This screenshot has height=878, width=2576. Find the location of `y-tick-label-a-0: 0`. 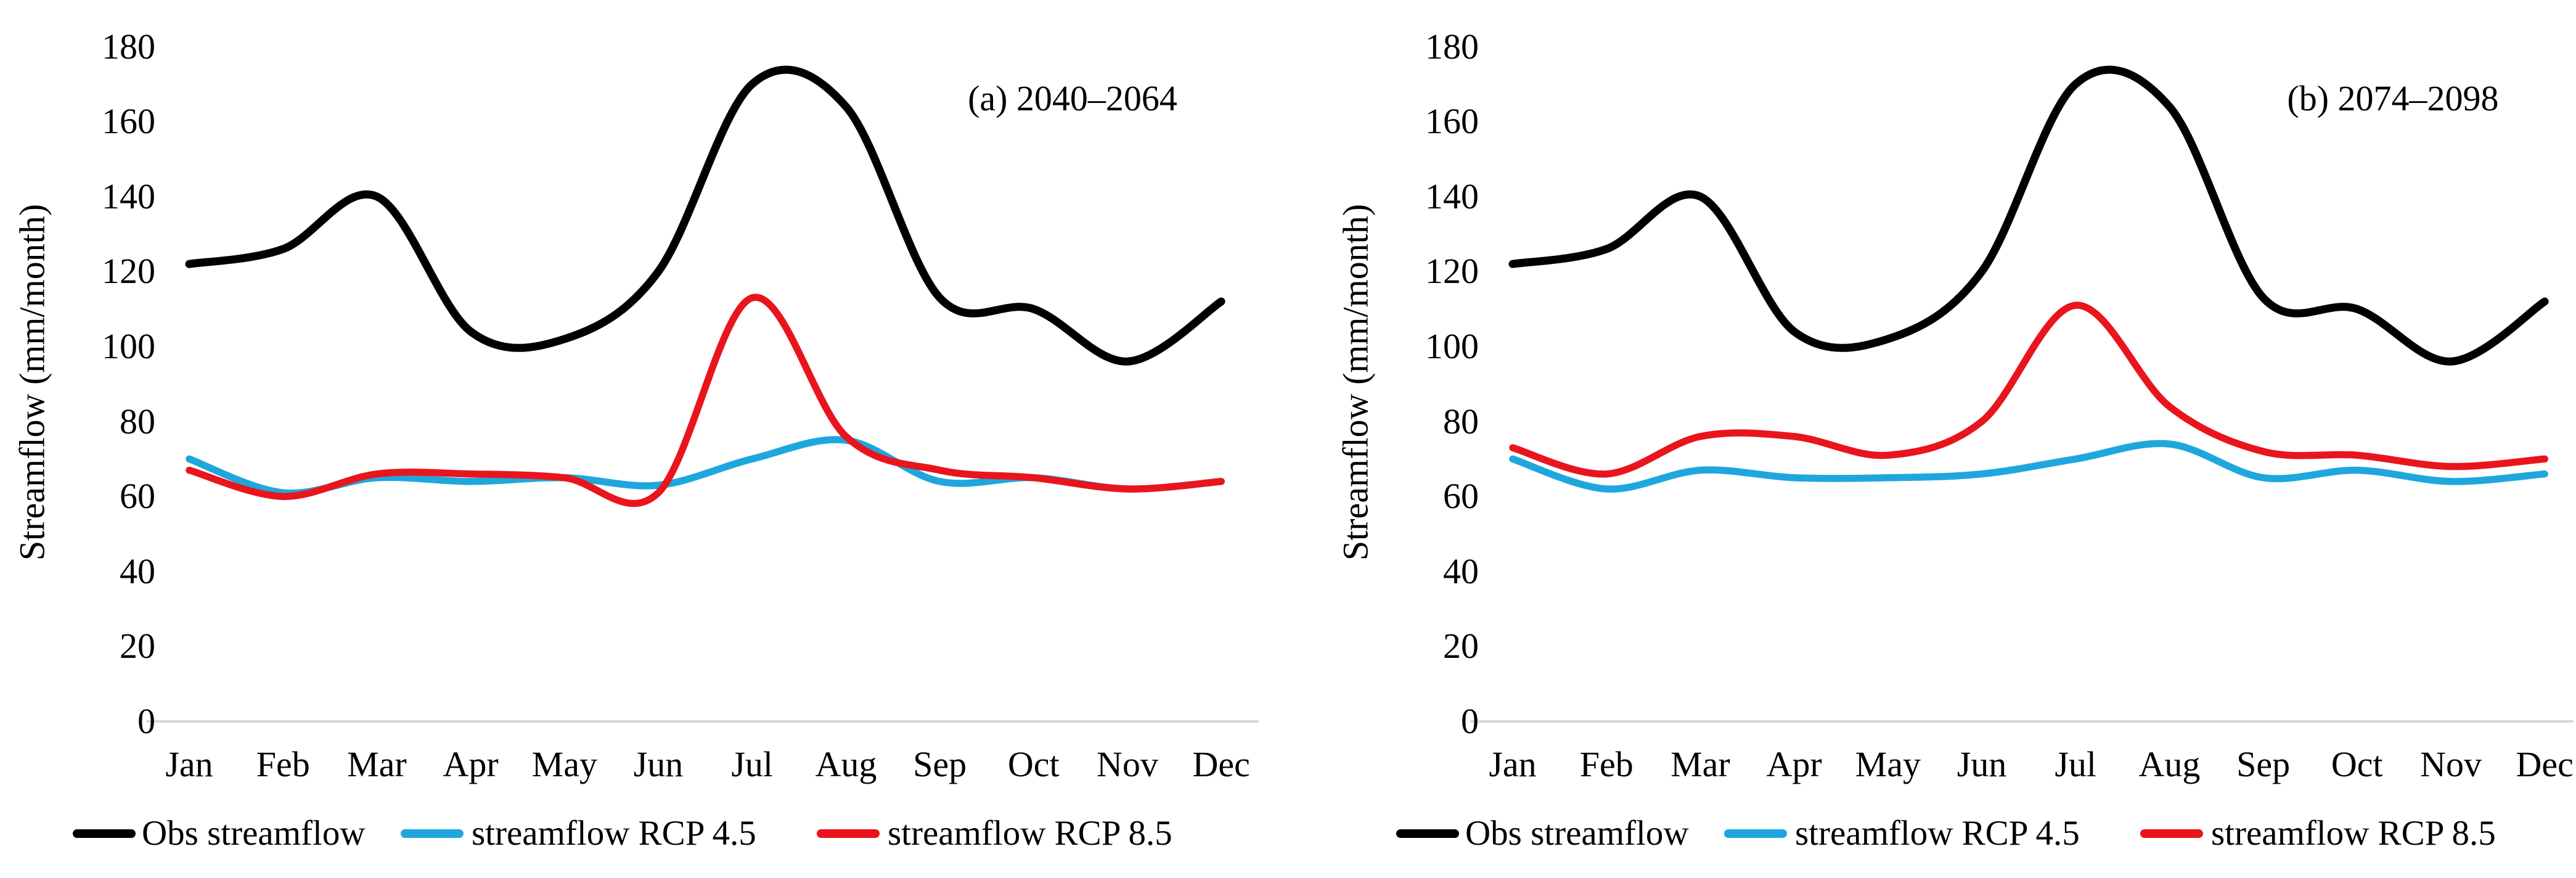

y-tick-label-a-0: 0 is located at coordinates (146, 721).